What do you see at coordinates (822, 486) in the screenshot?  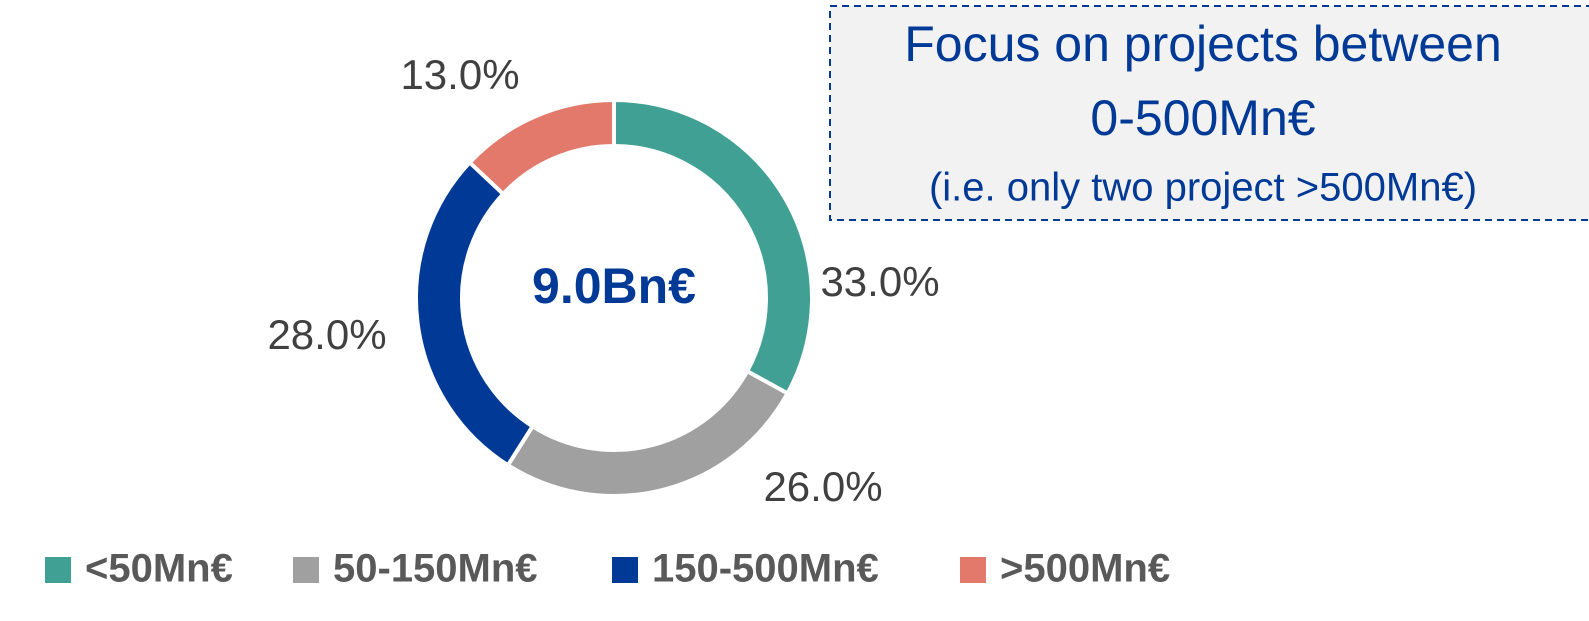 I see `data-label: 26.0%` at bounding box center [822, 486].